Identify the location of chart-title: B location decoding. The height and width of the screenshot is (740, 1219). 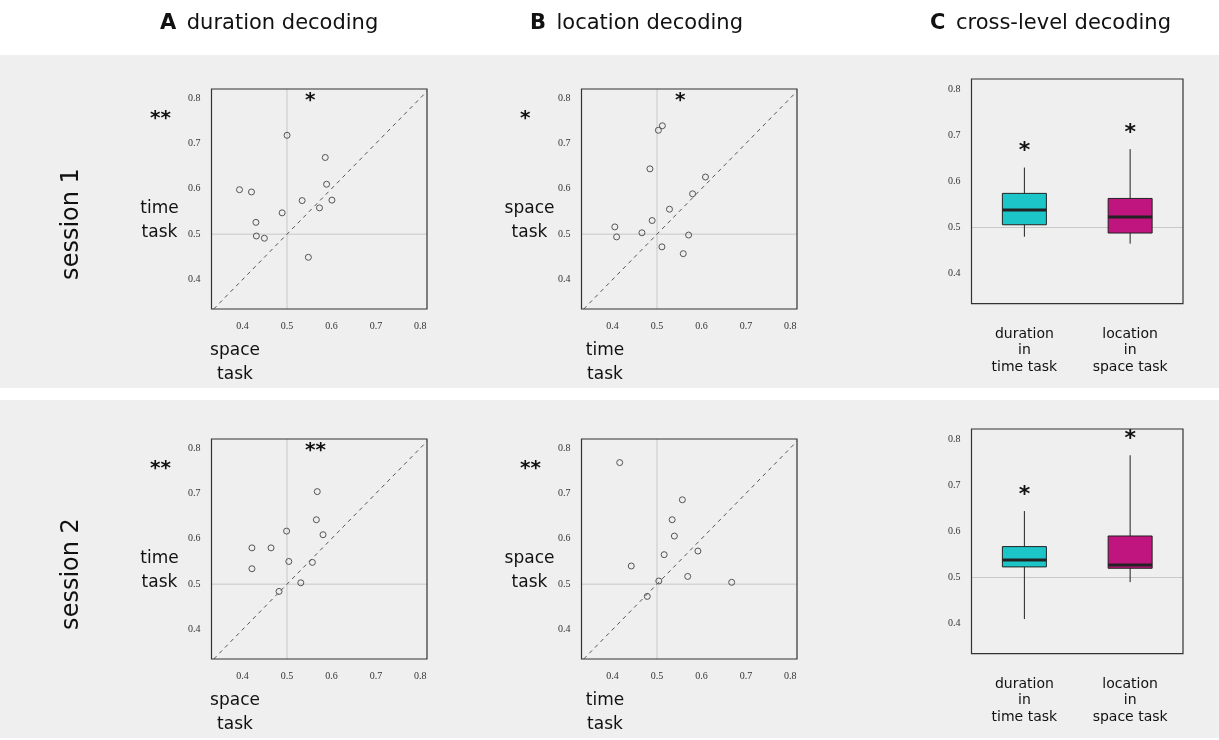
(636, 22).